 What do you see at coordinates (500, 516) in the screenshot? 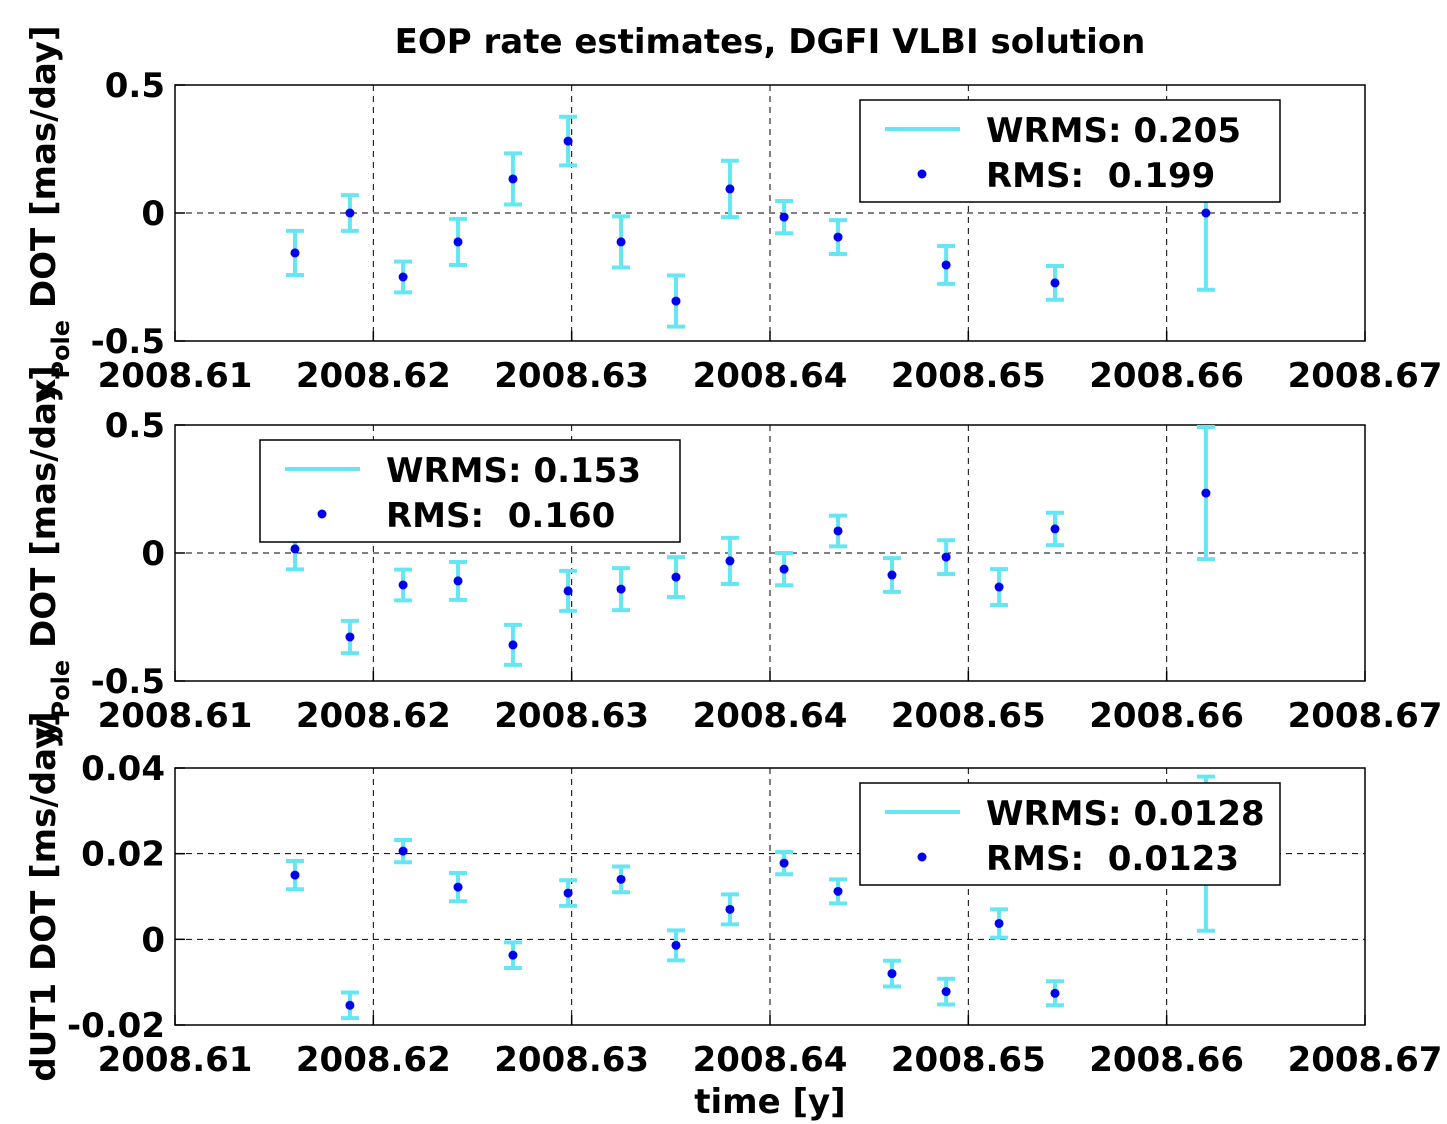
I see `legend-label: RMS: 0.160` at bounding box center [500, 516].